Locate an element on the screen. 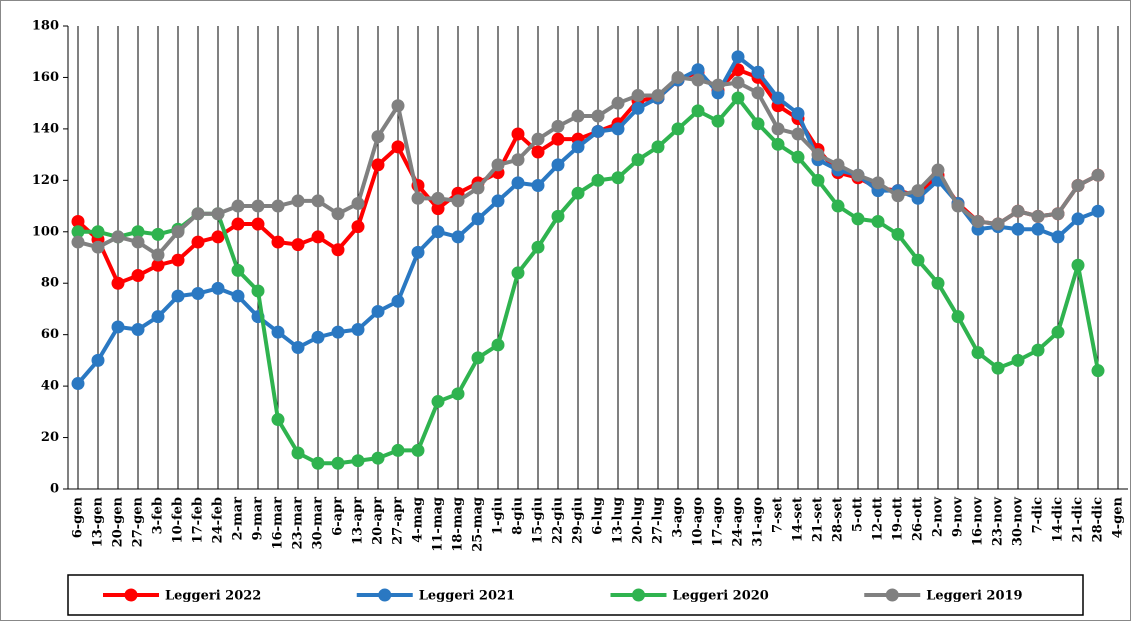 The width and height of the screenshot is (1131, 625). y-tick-label: 60 is located at coordinates (50, 334).